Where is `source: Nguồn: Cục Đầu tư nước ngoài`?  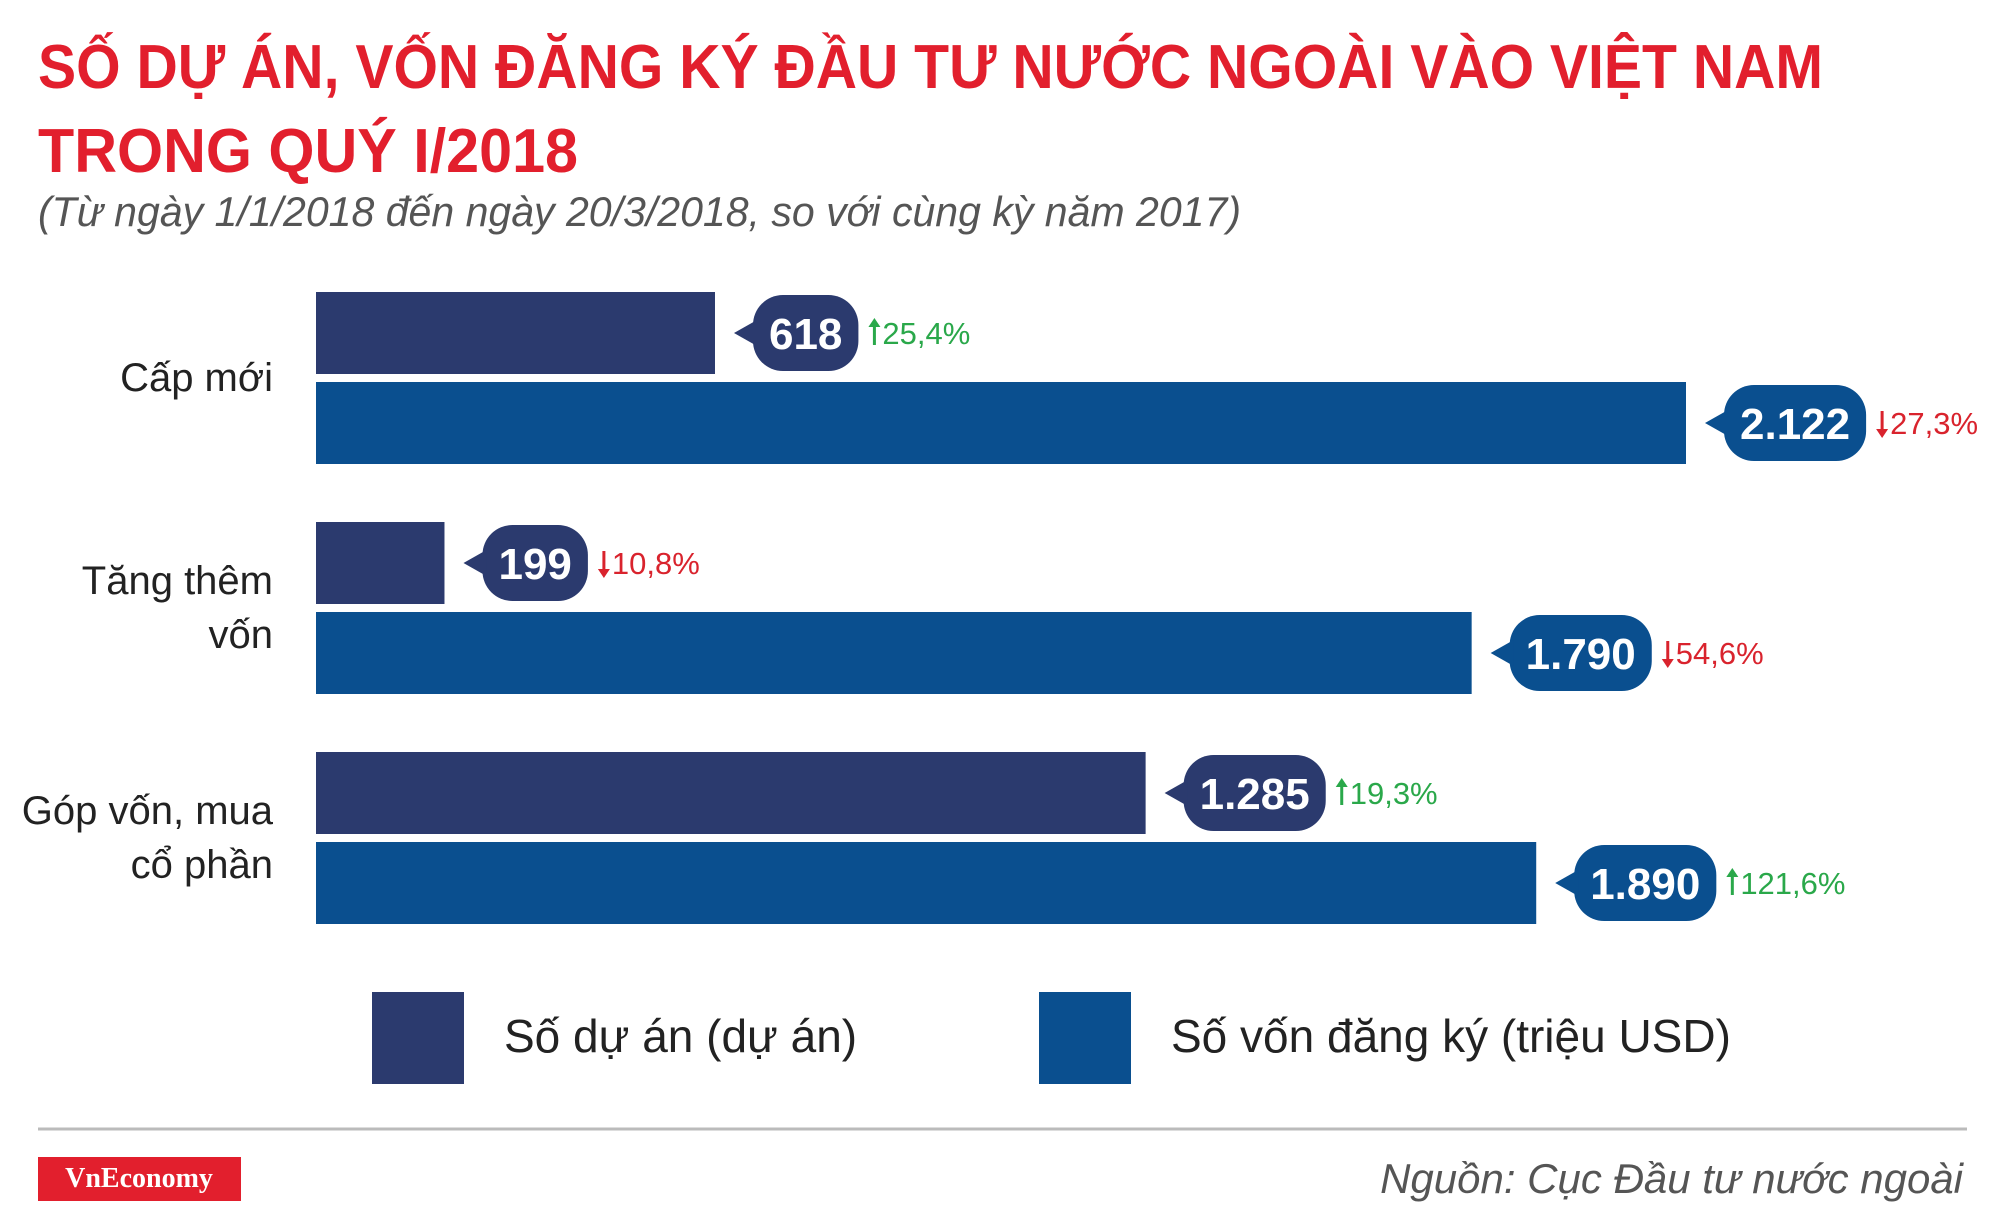 source: Nguồn: Cục Đầu tư nước ngoài is located at coordinates (1672, 1178).